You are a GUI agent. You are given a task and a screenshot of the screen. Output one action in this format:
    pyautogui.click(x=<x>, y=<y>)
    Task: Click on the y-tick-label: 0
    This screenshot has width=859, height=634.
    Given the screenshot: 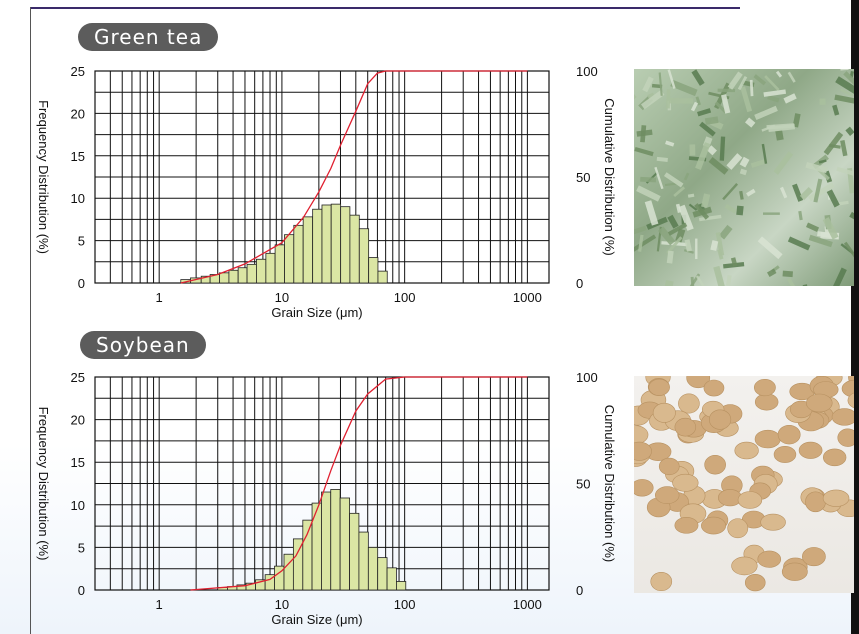 What is the action you would take?
    pyautogui.click(x=81, y=590)
    